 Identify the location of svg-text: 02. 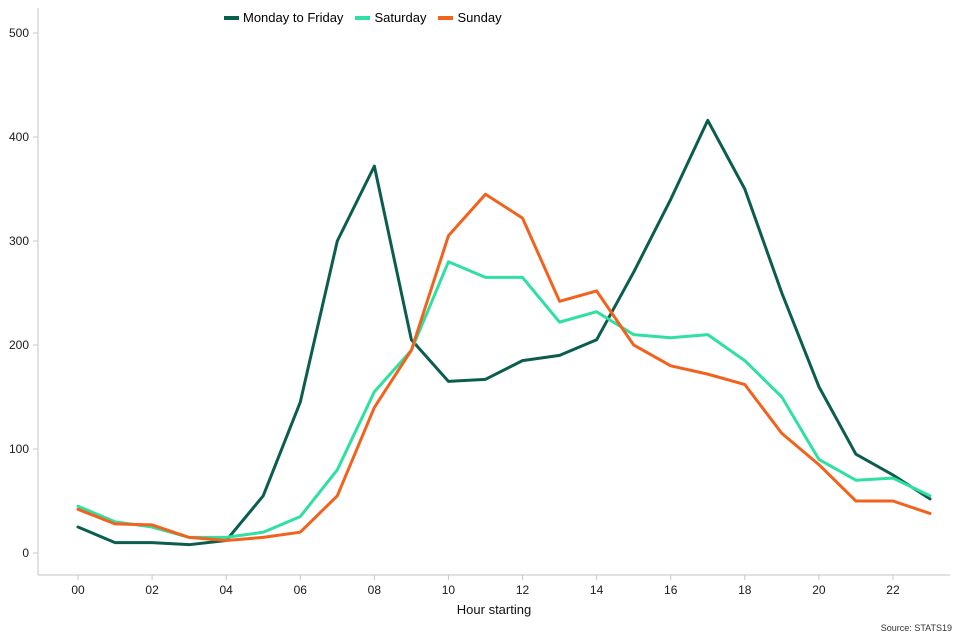
(152, 590).